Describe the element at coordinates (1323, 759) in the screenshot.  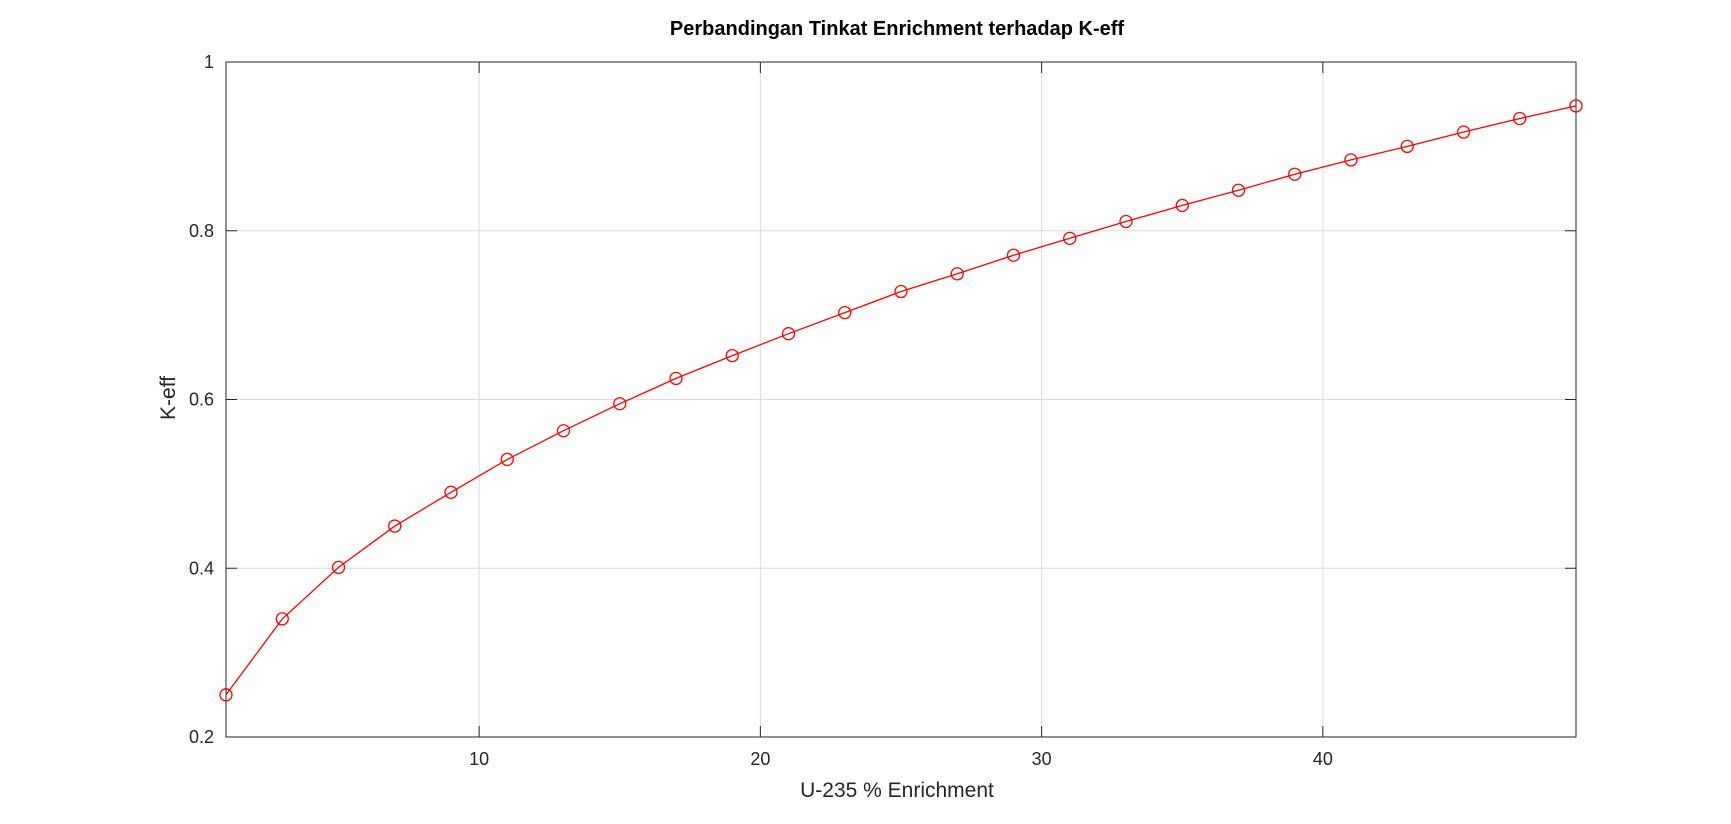
I see `x-tick-label-3: 40` at that location.